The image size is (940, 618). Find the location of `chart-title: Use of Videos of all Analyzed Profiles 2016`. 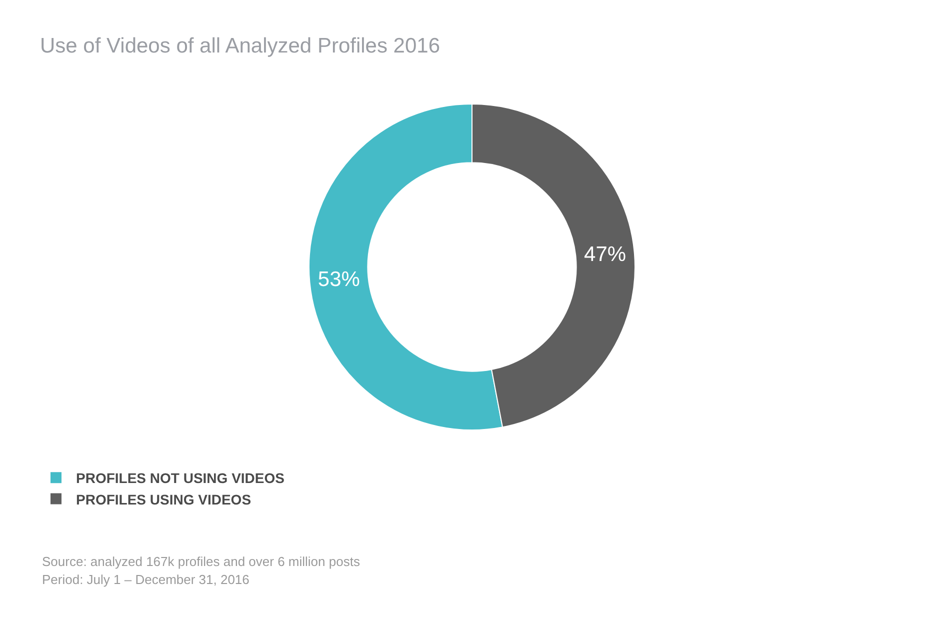

chart-title: Use of Videos of all Analyzed Profiles 2016 is located at coordinates (240, 46).